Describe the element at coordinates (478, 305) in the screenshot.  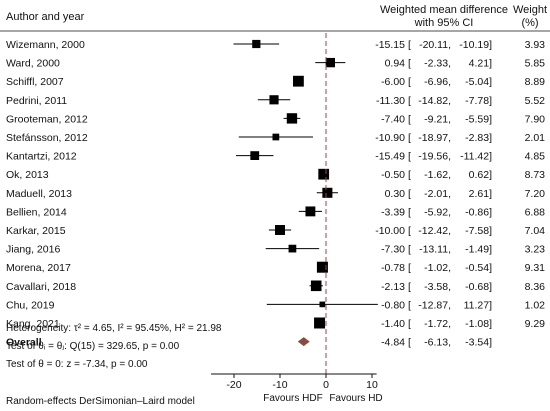
I see `ci-upper: 11.27]` at that location.